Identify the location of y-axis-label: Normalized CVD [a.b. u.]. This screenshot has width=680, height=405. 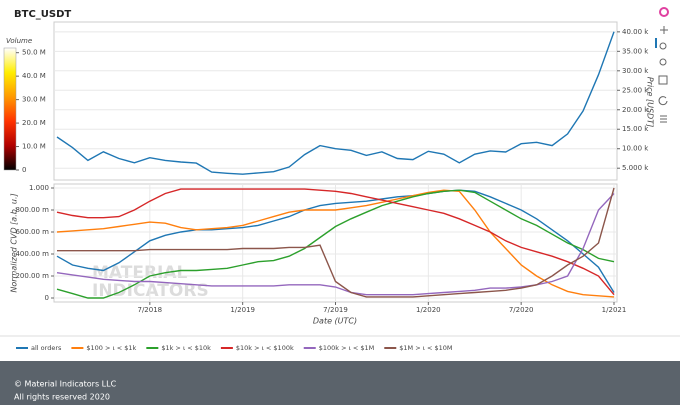
(14, 242).